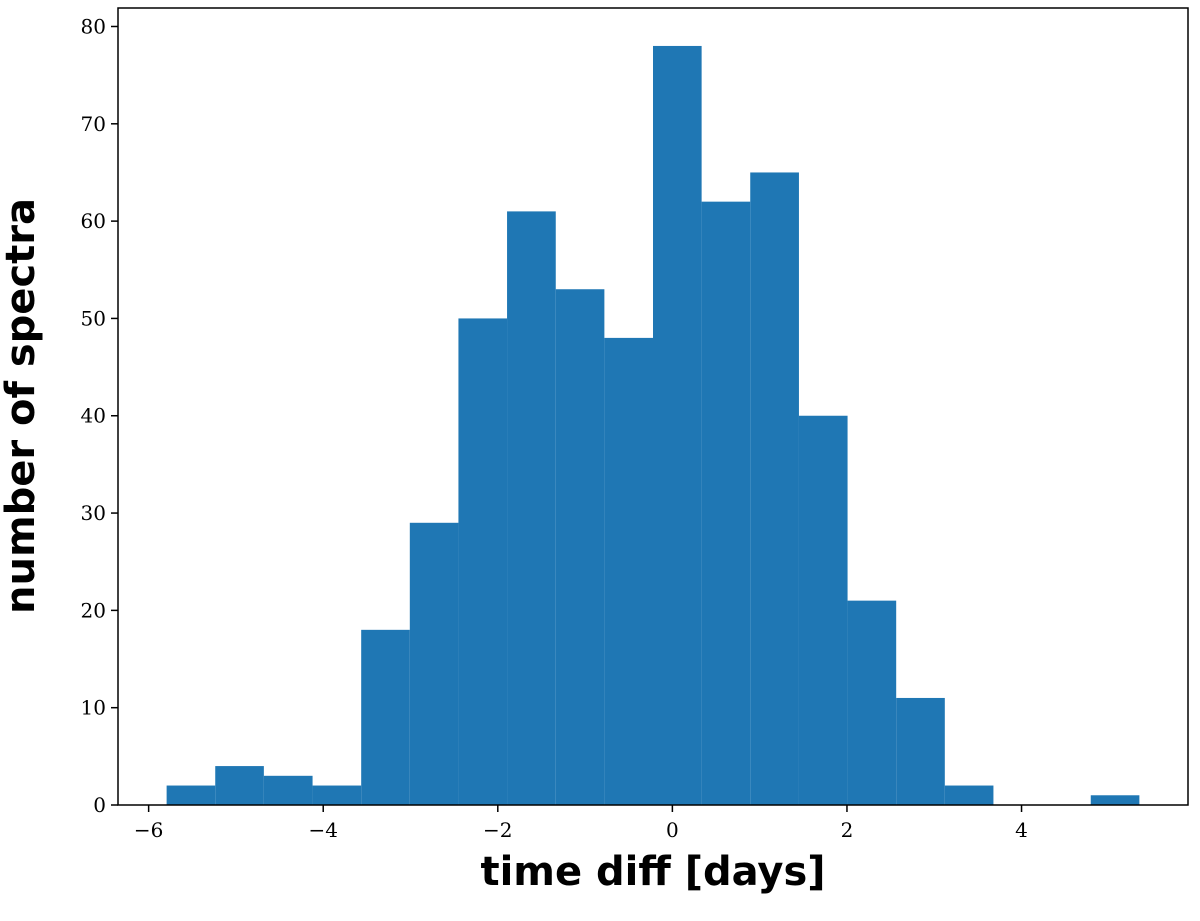 The height and width of the screenshot is (921, 1200). What do you see at coordinates (672, 830) in the screenshot?
I see `x-tick-label: 0` at bounding box center [672, 830].